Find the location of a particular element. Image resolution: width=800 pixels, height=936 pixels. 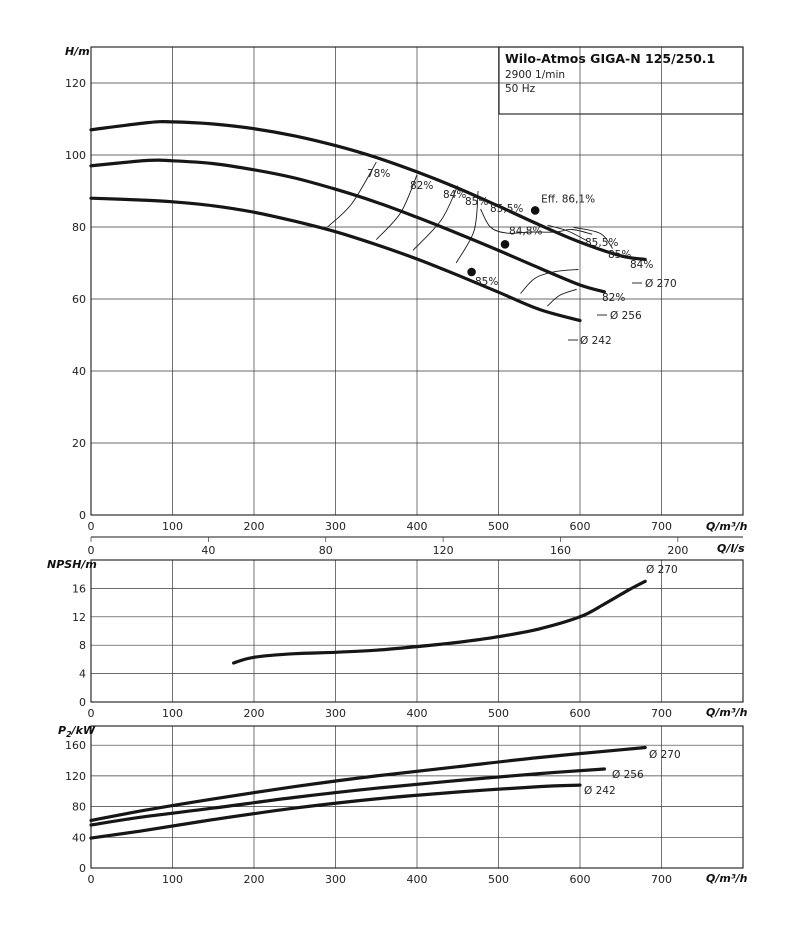

power-x-tick-label: 200 is located at coordinates (254, 879).